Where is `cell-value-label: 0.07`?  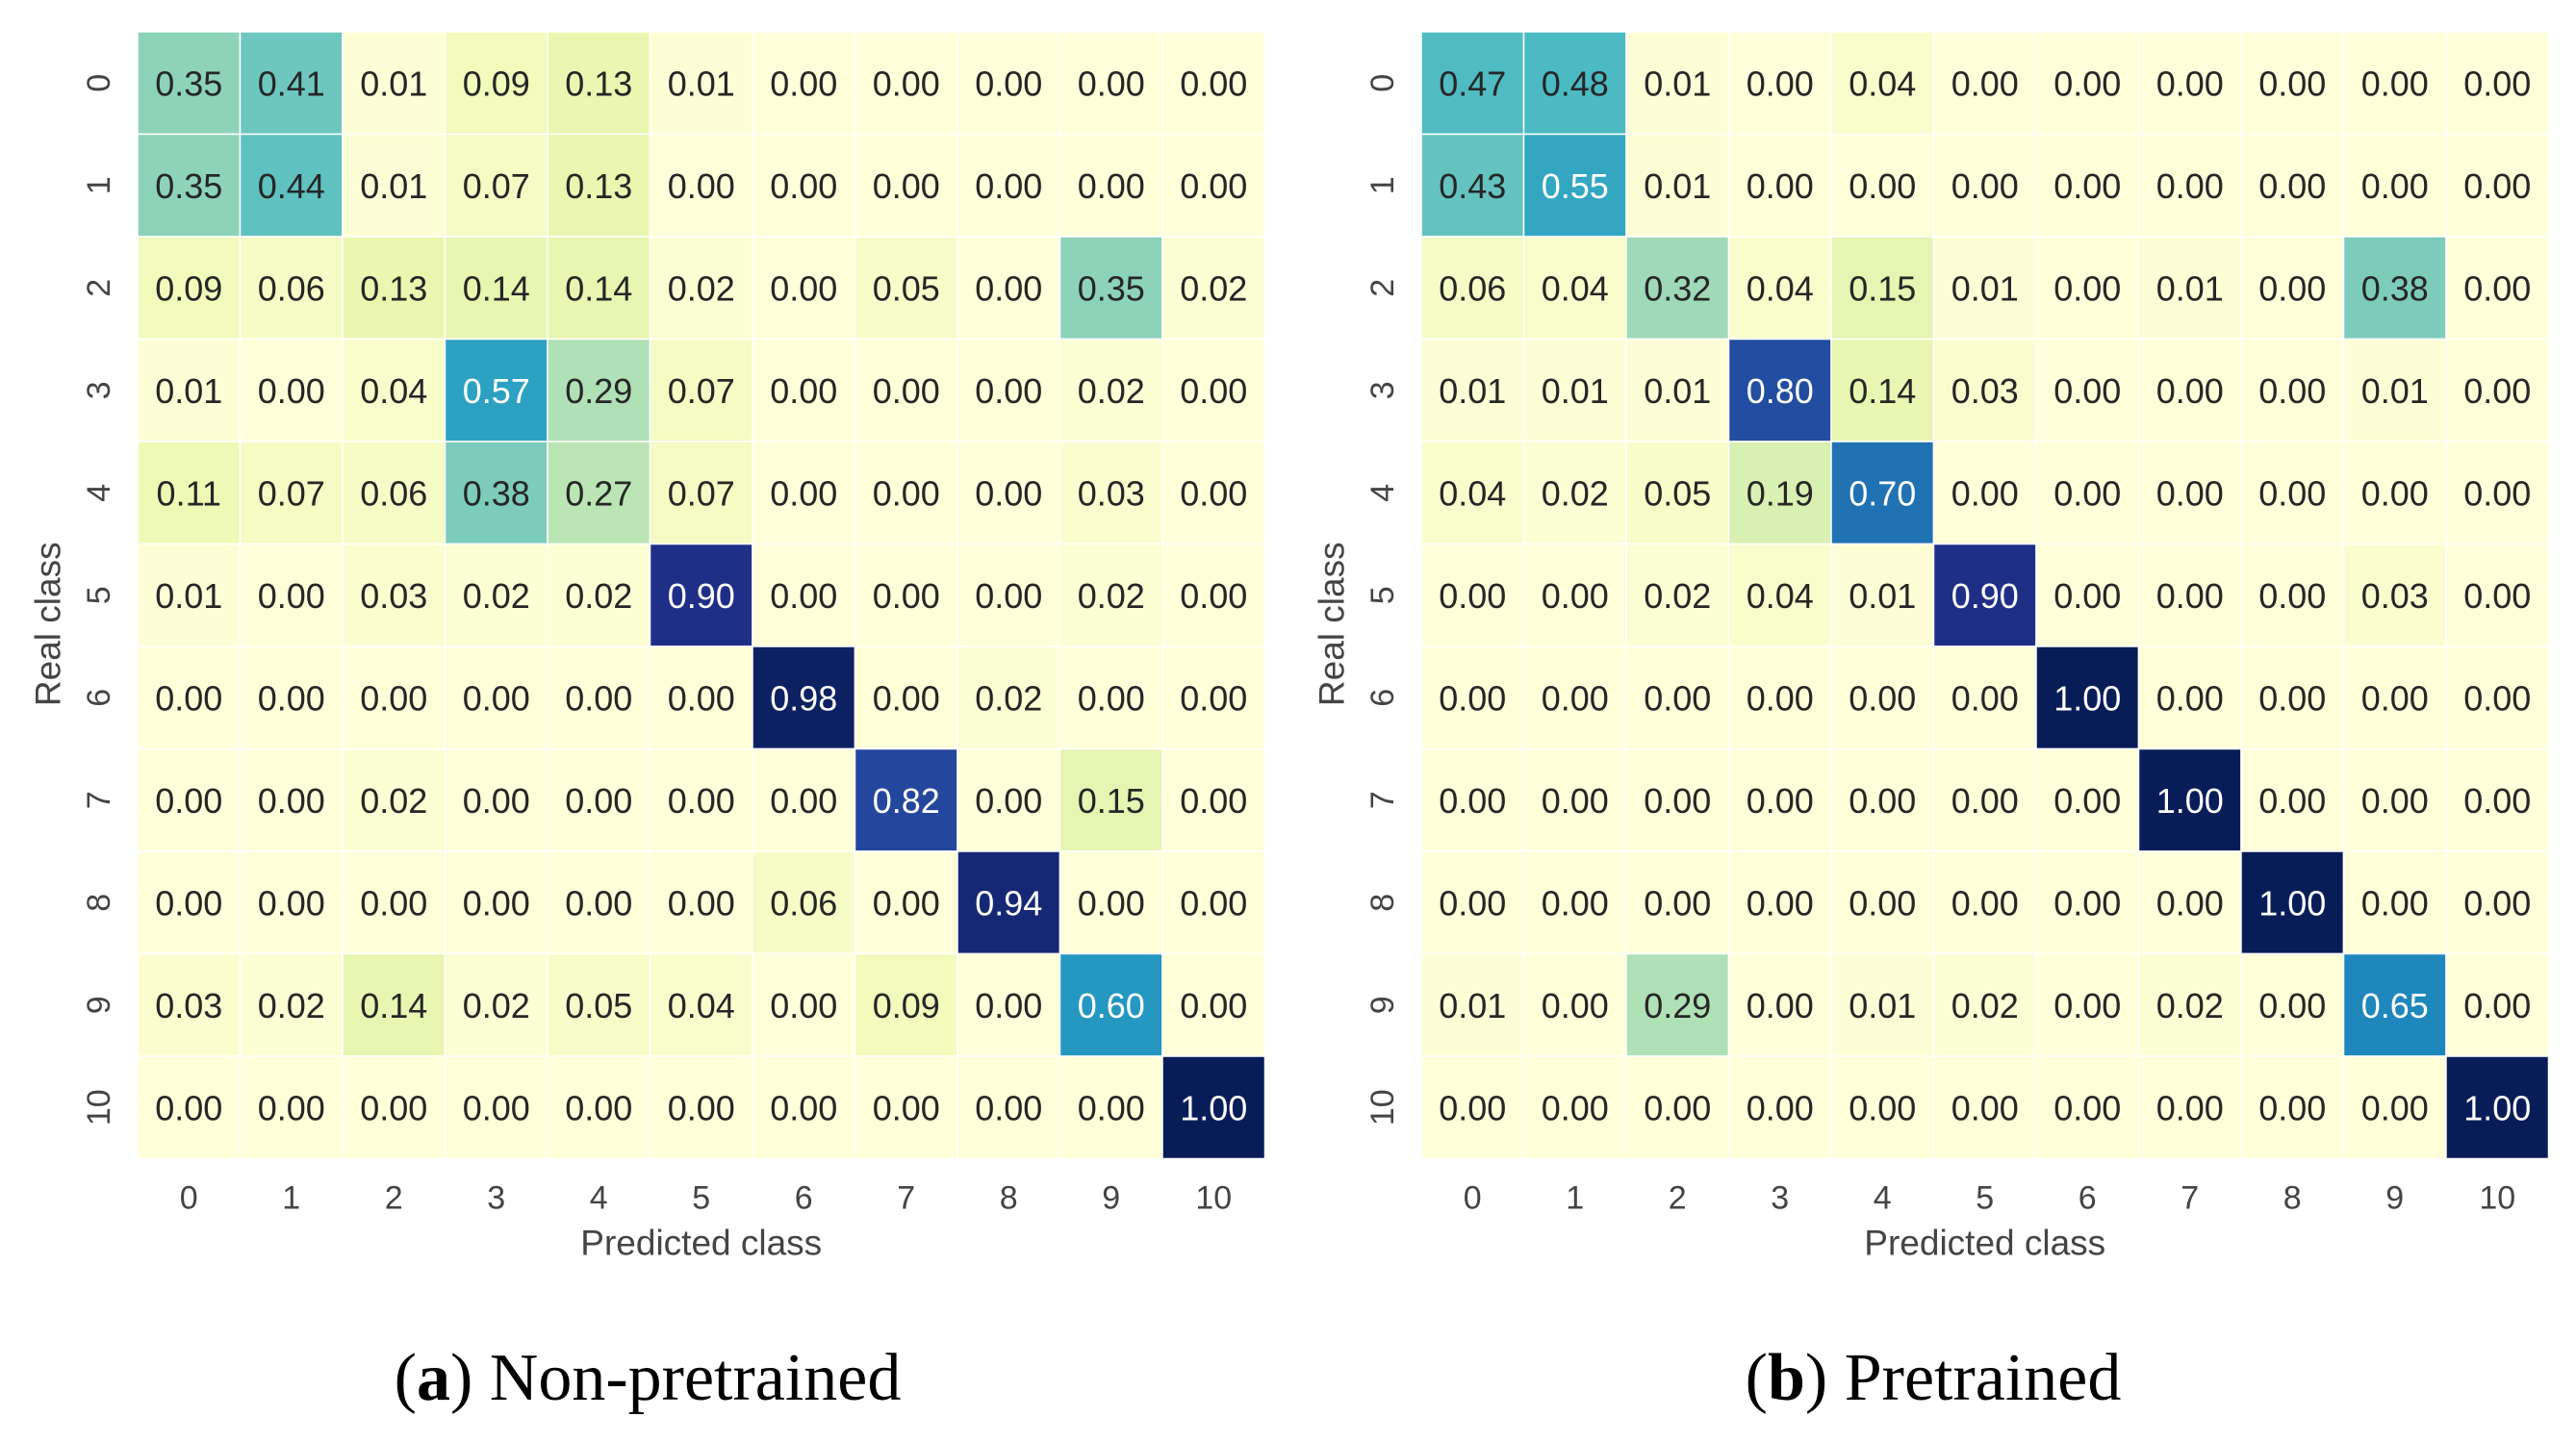 cell-value-label: 0.07 is located at coordinates (291, 493).